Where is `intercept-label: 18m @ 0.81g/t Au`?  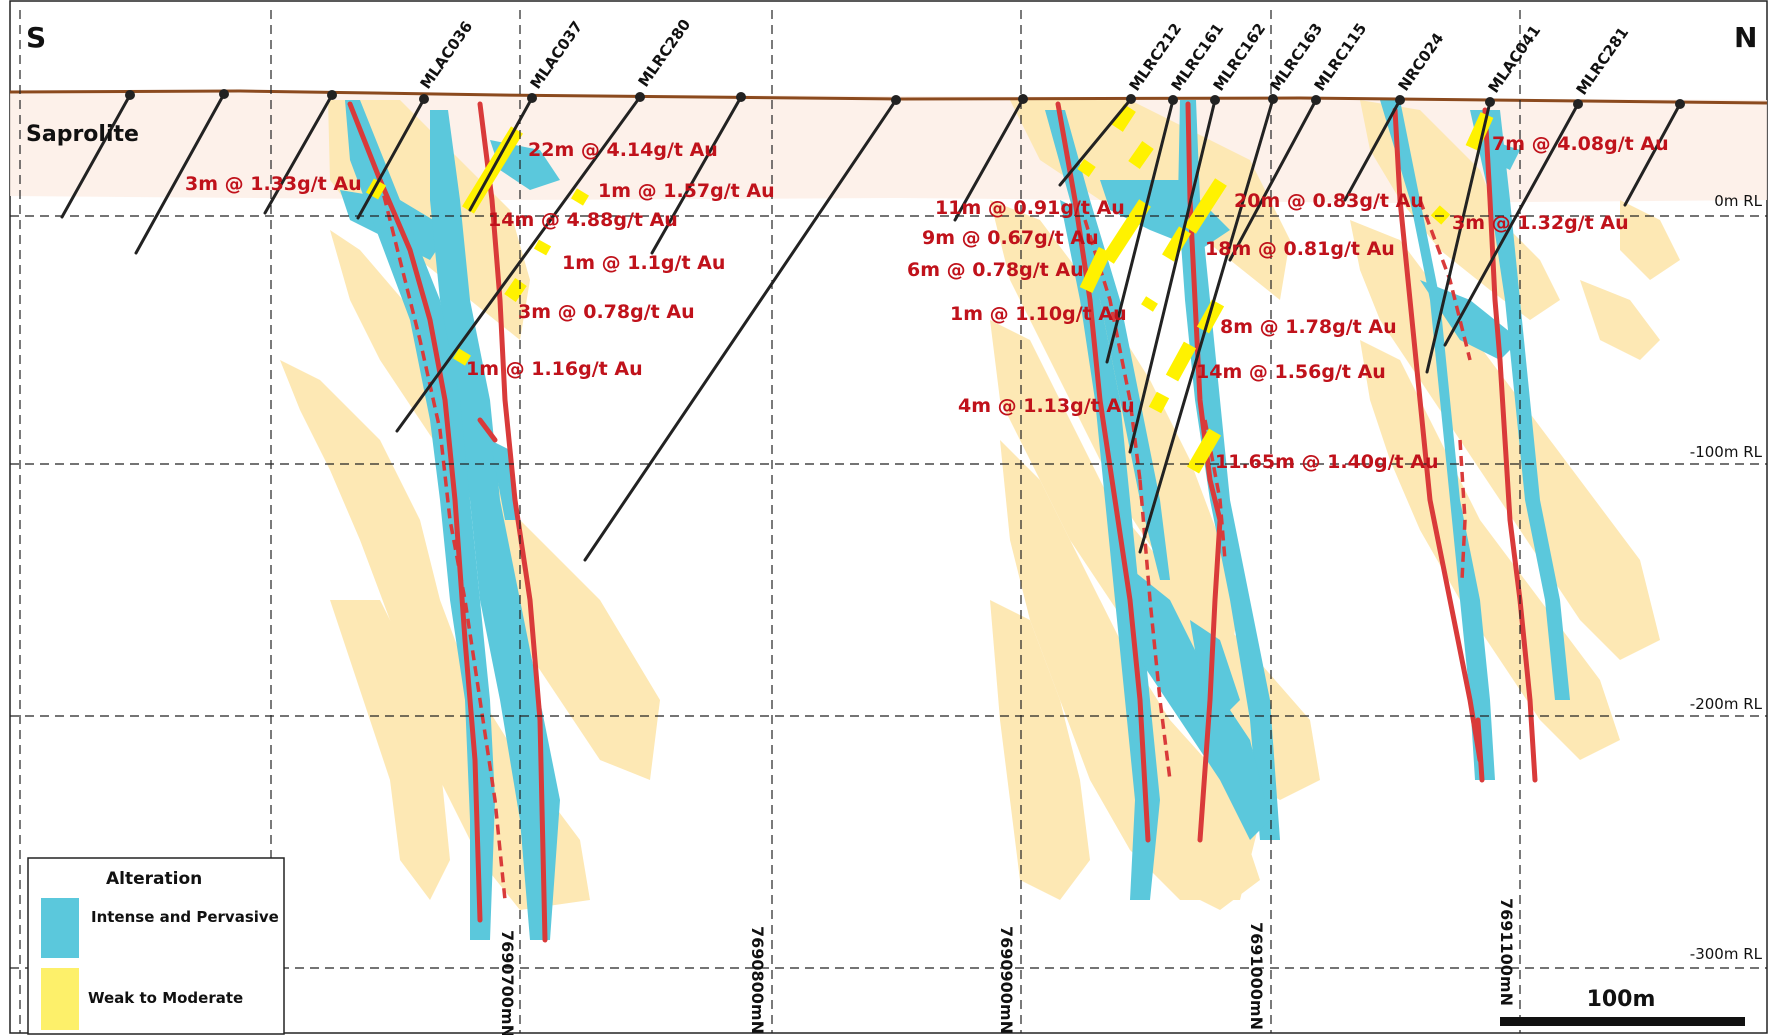 intercept-label: 18m @ 0.81g/t Au is located at coordinates (1300, 249).